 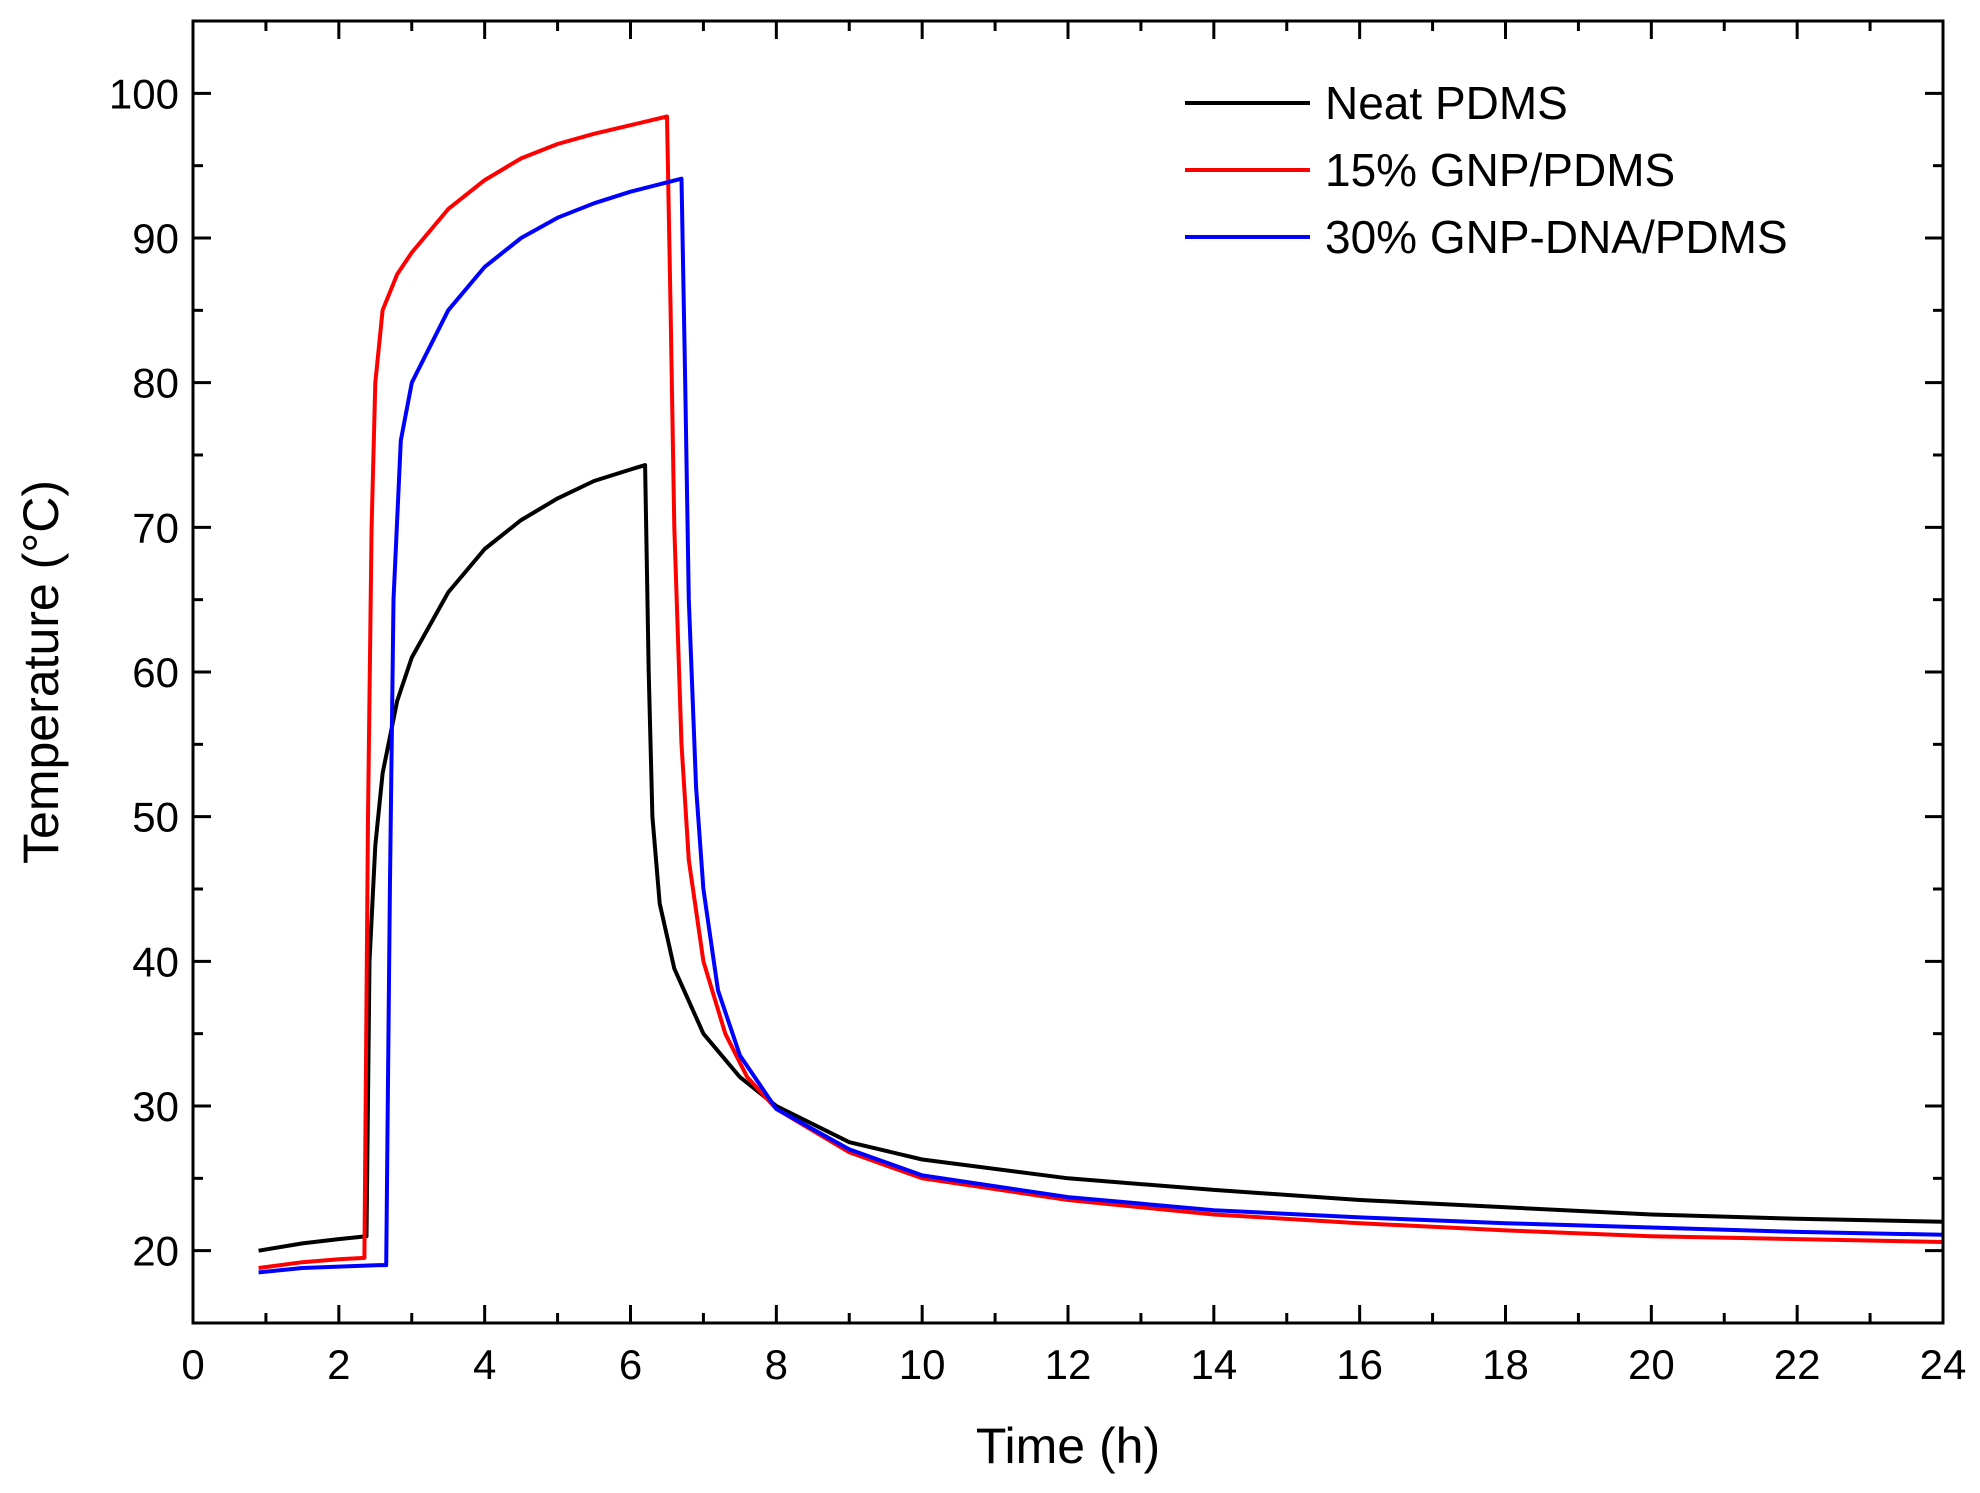 What do you see at coordinates (144, 93) in the screenshot?
I see `y-tick-label: 100` at bounding box center [144, 93].